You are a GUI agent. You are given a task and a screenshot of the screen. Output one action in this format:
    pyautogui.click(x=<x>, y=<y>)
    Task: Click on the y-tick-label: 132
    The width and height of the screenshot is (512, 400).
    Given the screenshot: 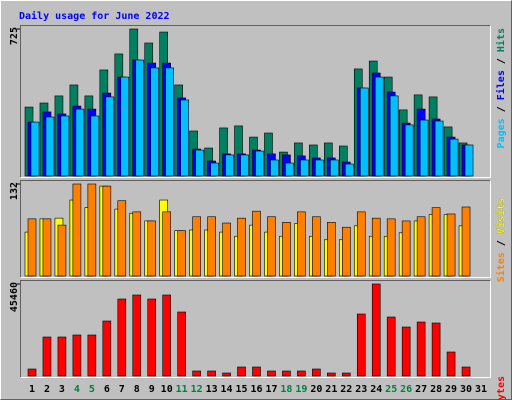 What is the action you would take?
    pyautogui.click(x=14, y=191)
    